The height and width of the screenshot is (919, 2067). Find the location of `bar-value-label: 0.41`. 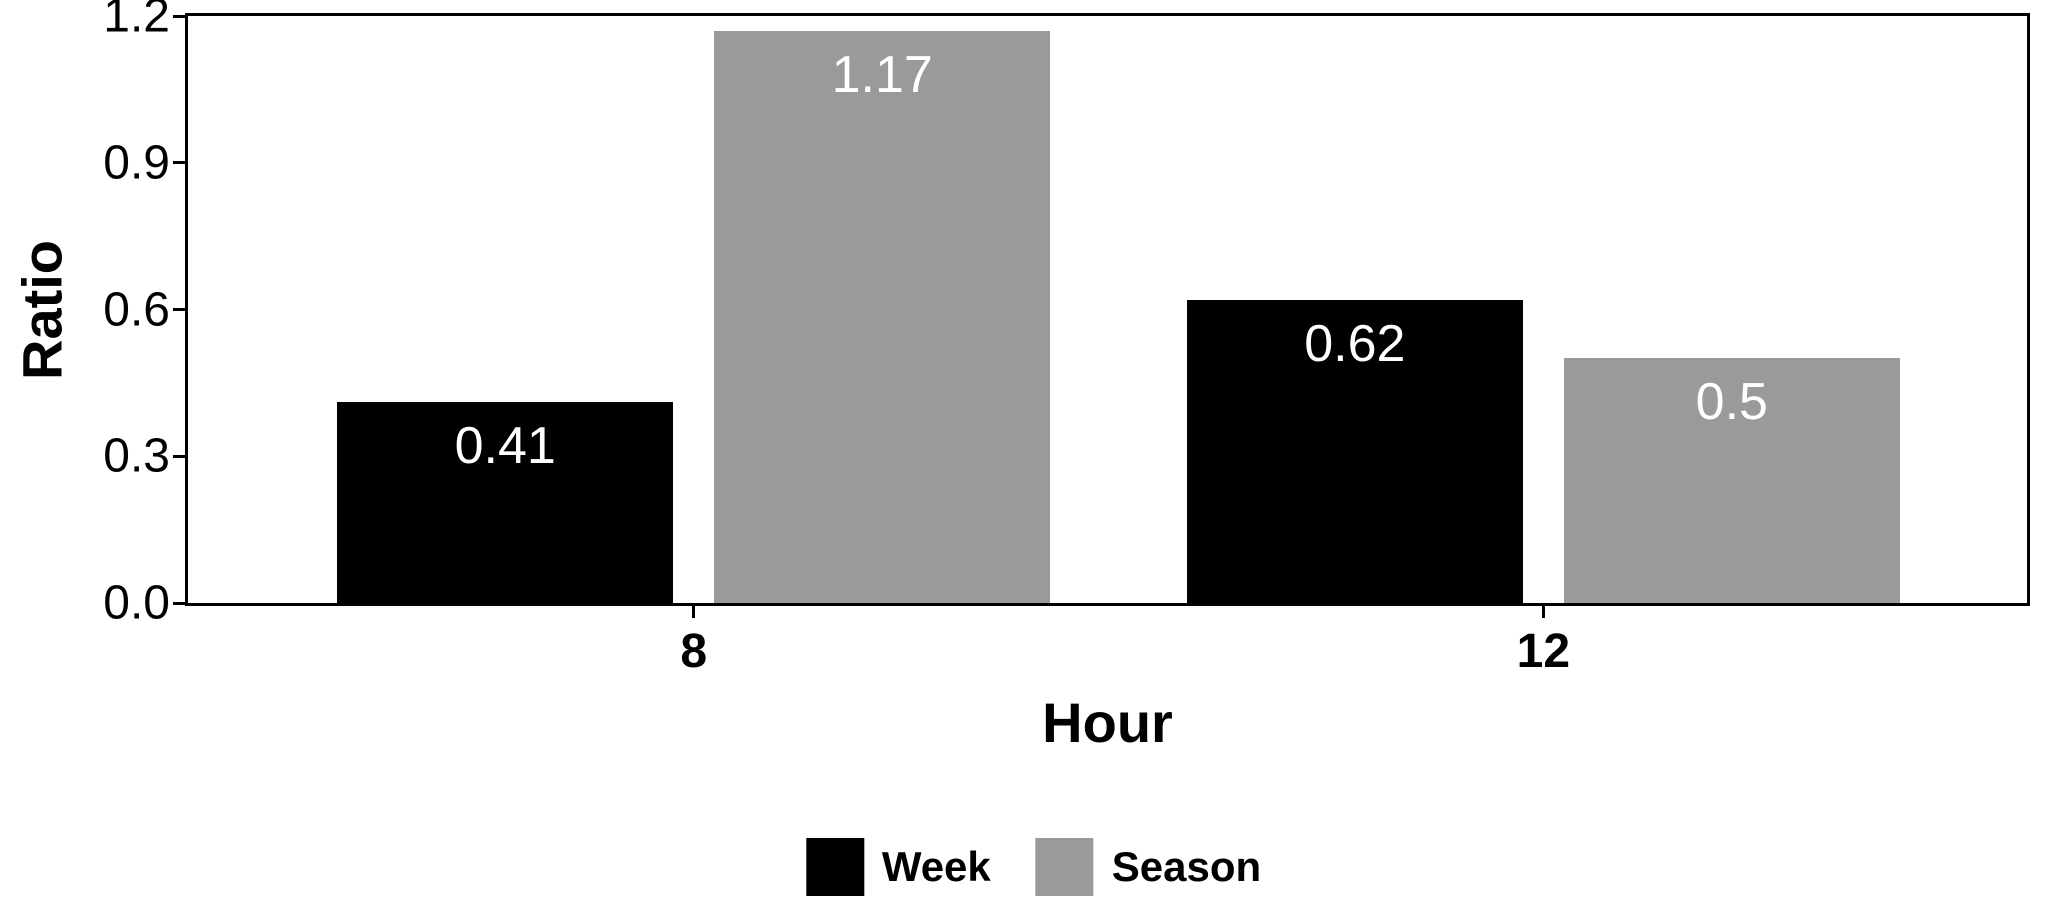

bar-value-label: 0.41 is located at coordinates (505, 446).